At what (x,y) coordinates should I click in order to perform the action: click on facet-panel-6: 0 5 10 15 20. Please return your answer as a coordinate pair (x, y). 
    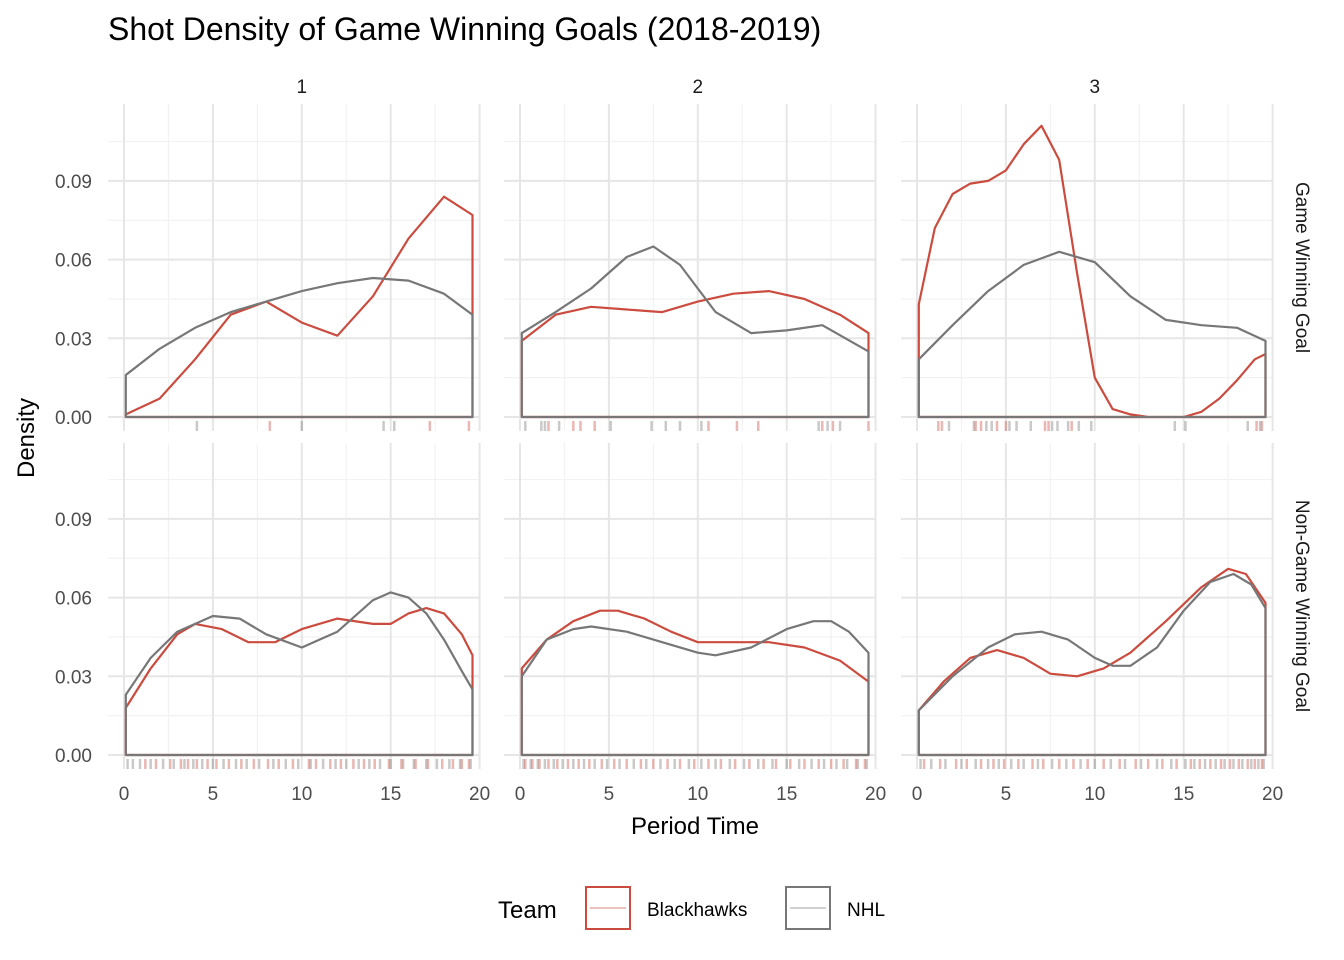
    Looking at the image, I should click on (1092, 624).